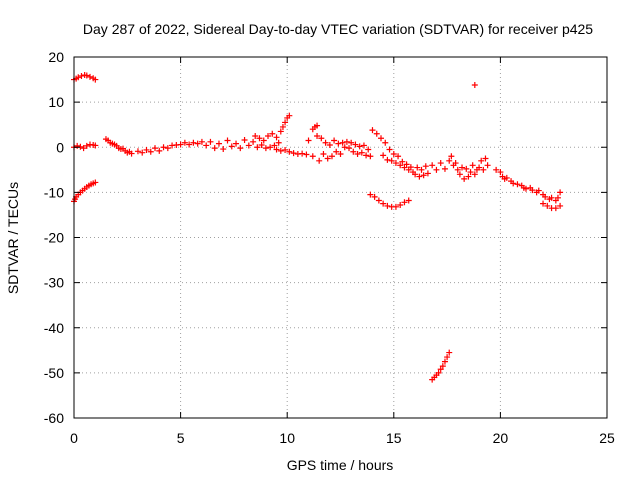  What do you see at coordinates (54, 238) in the screenshot?
I see `y-tick-label: -20` at bounding box center [54, 238].